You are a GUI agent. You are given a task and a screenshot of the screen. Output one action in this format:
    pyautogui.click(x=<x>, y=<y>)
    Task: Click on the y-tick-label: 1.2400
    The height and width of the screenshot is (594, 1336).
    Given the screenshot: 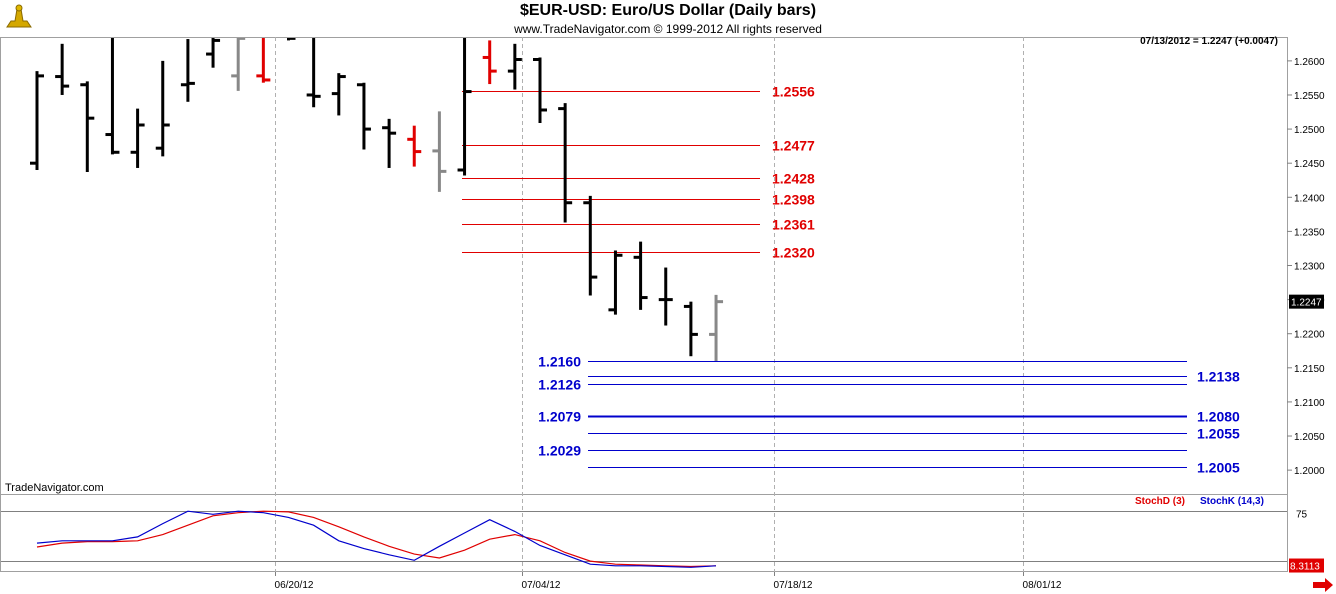 What is the action you would take?
    pyautogui.click(x=1309, y=198)
    